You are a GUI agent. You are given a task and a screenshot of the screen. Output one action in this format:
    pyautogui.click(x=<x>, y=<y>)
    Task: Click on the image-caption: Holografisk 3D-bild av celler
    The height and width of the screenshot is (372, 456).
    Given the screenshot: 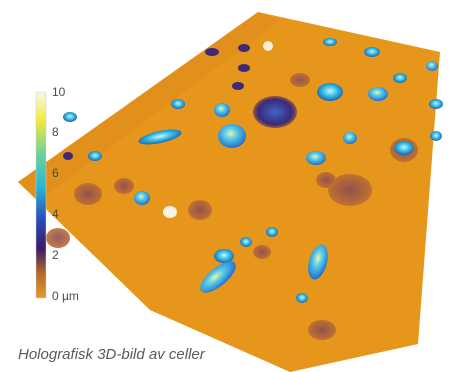 What is the action you would take?
    pyautogui.click(x=111, y=354)
    